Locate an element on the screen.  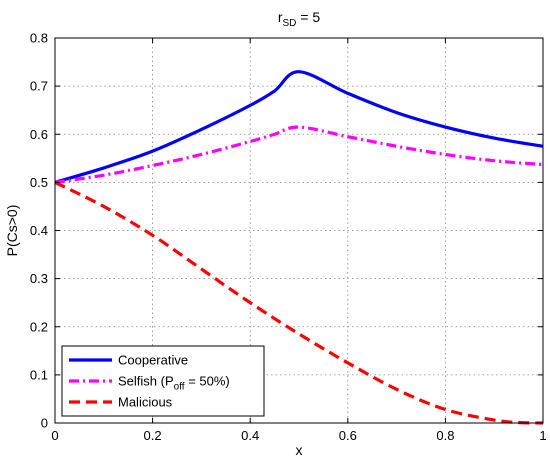
legend-label-text: Malicious is located at coordinates (145, 402).